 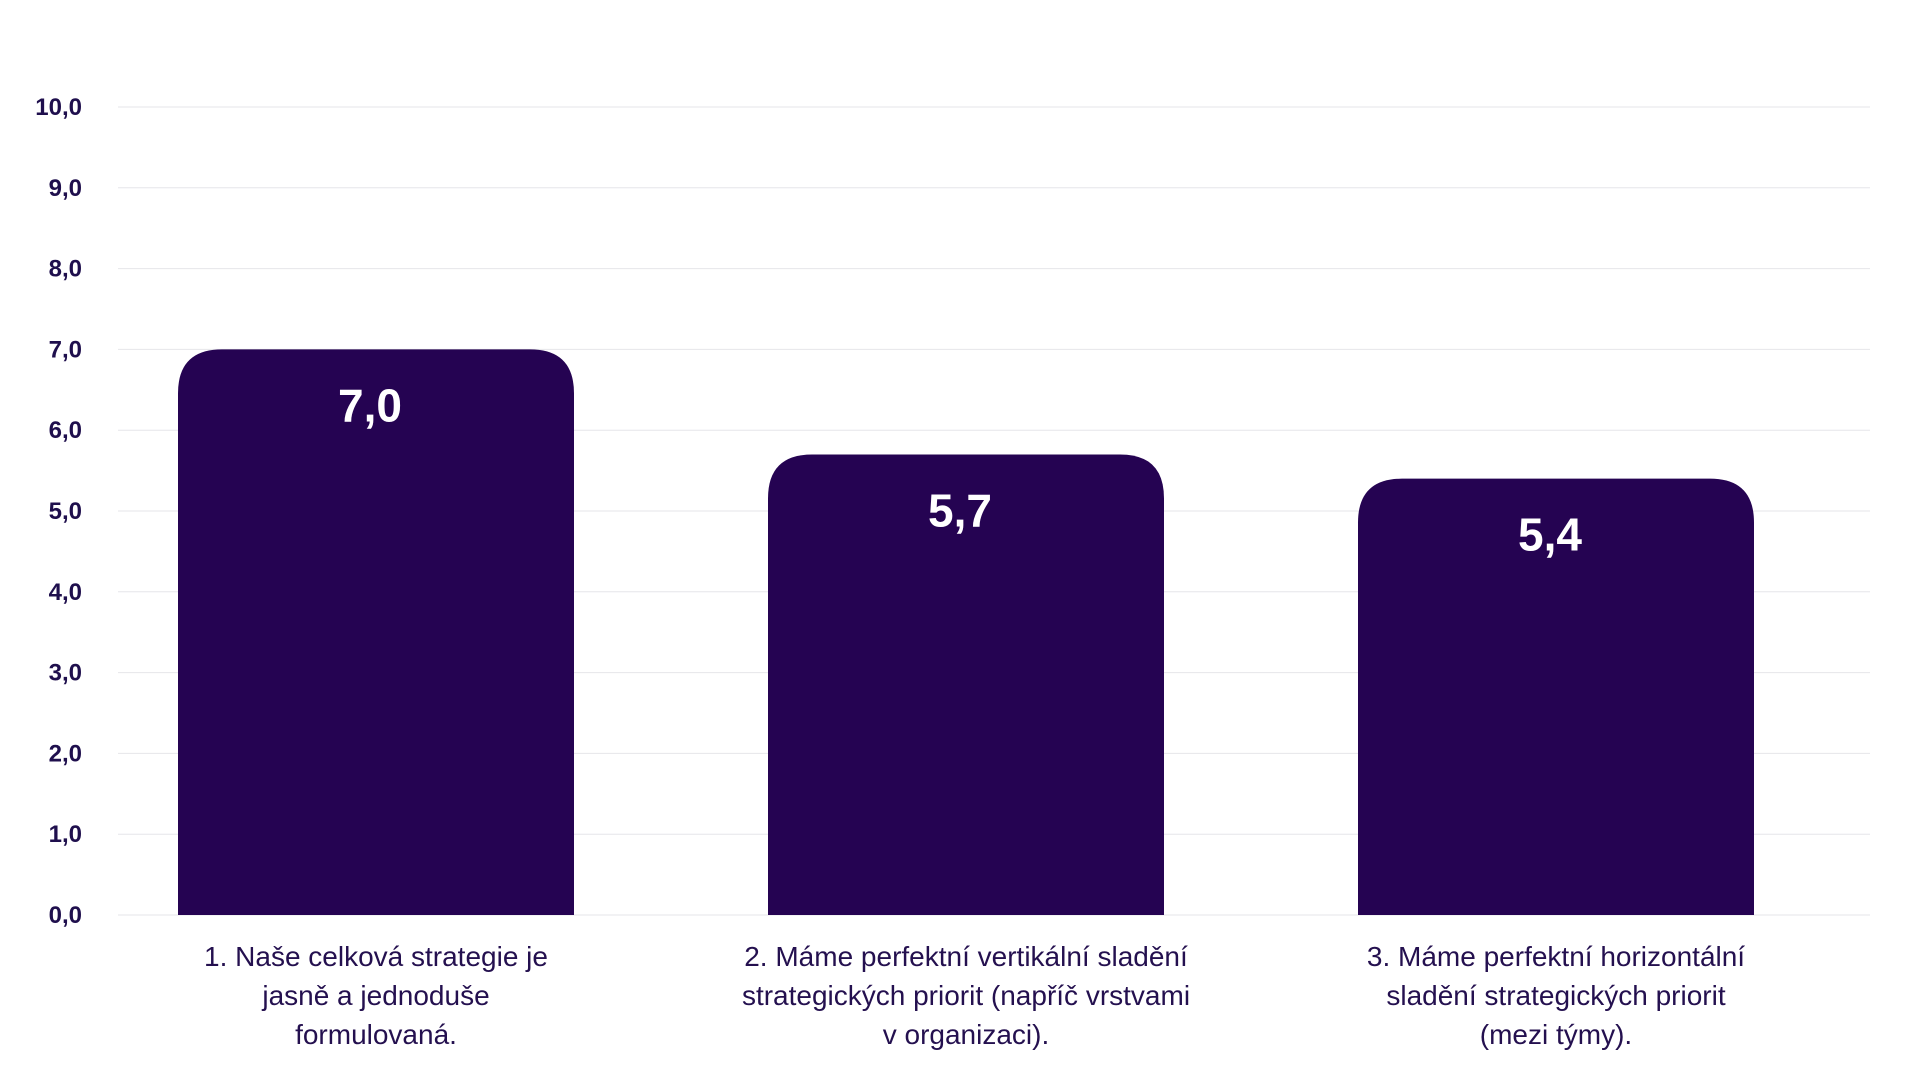 I want to click on bar-value-label: 5,4, so click(x=1550, y=535).